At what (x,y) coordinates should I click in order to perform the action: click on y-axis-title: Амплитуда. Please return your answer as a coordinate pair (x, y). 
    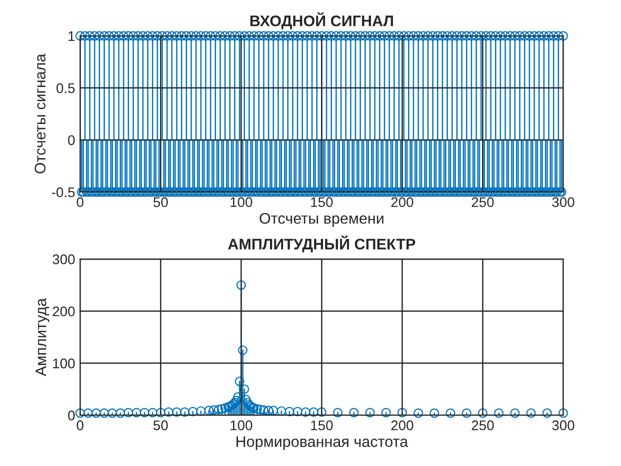
    Looking at the image, I should click on (43, 337).